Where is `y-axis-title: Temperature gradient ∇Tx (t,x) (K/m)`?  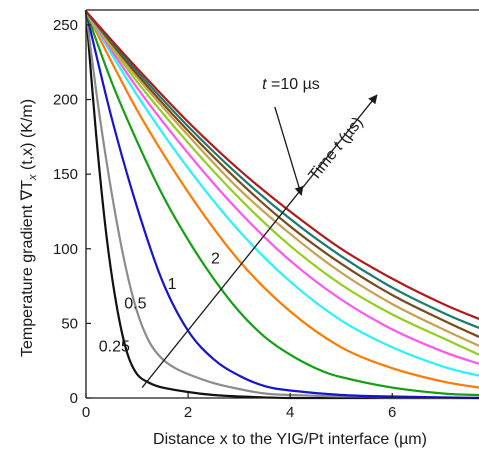 y-axis-title: Temperature gradient ∇Tx (t,x) (K/m) is located at coordinates (29, 228).